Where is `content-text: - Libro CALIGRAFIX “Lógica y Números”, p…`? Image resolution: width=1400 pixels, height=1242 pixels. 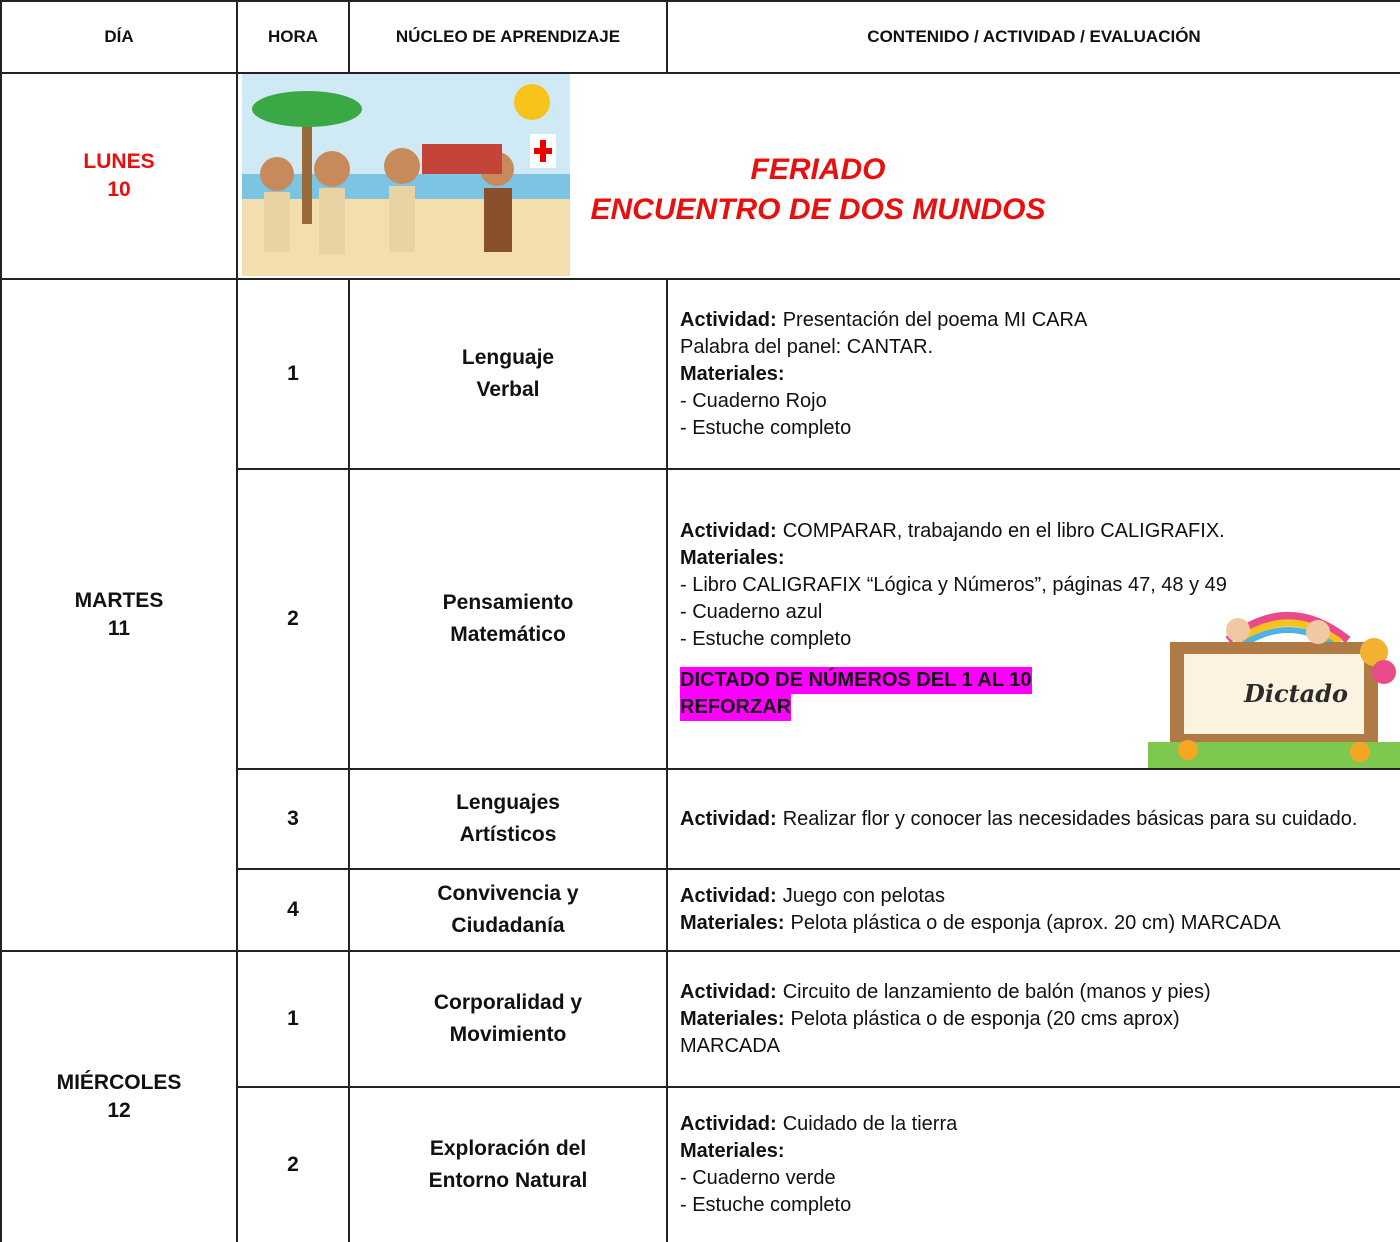
content-text: - Libro CALIGRAFIX “Lógica y Números”, p… is located at coordinates (953, 584).